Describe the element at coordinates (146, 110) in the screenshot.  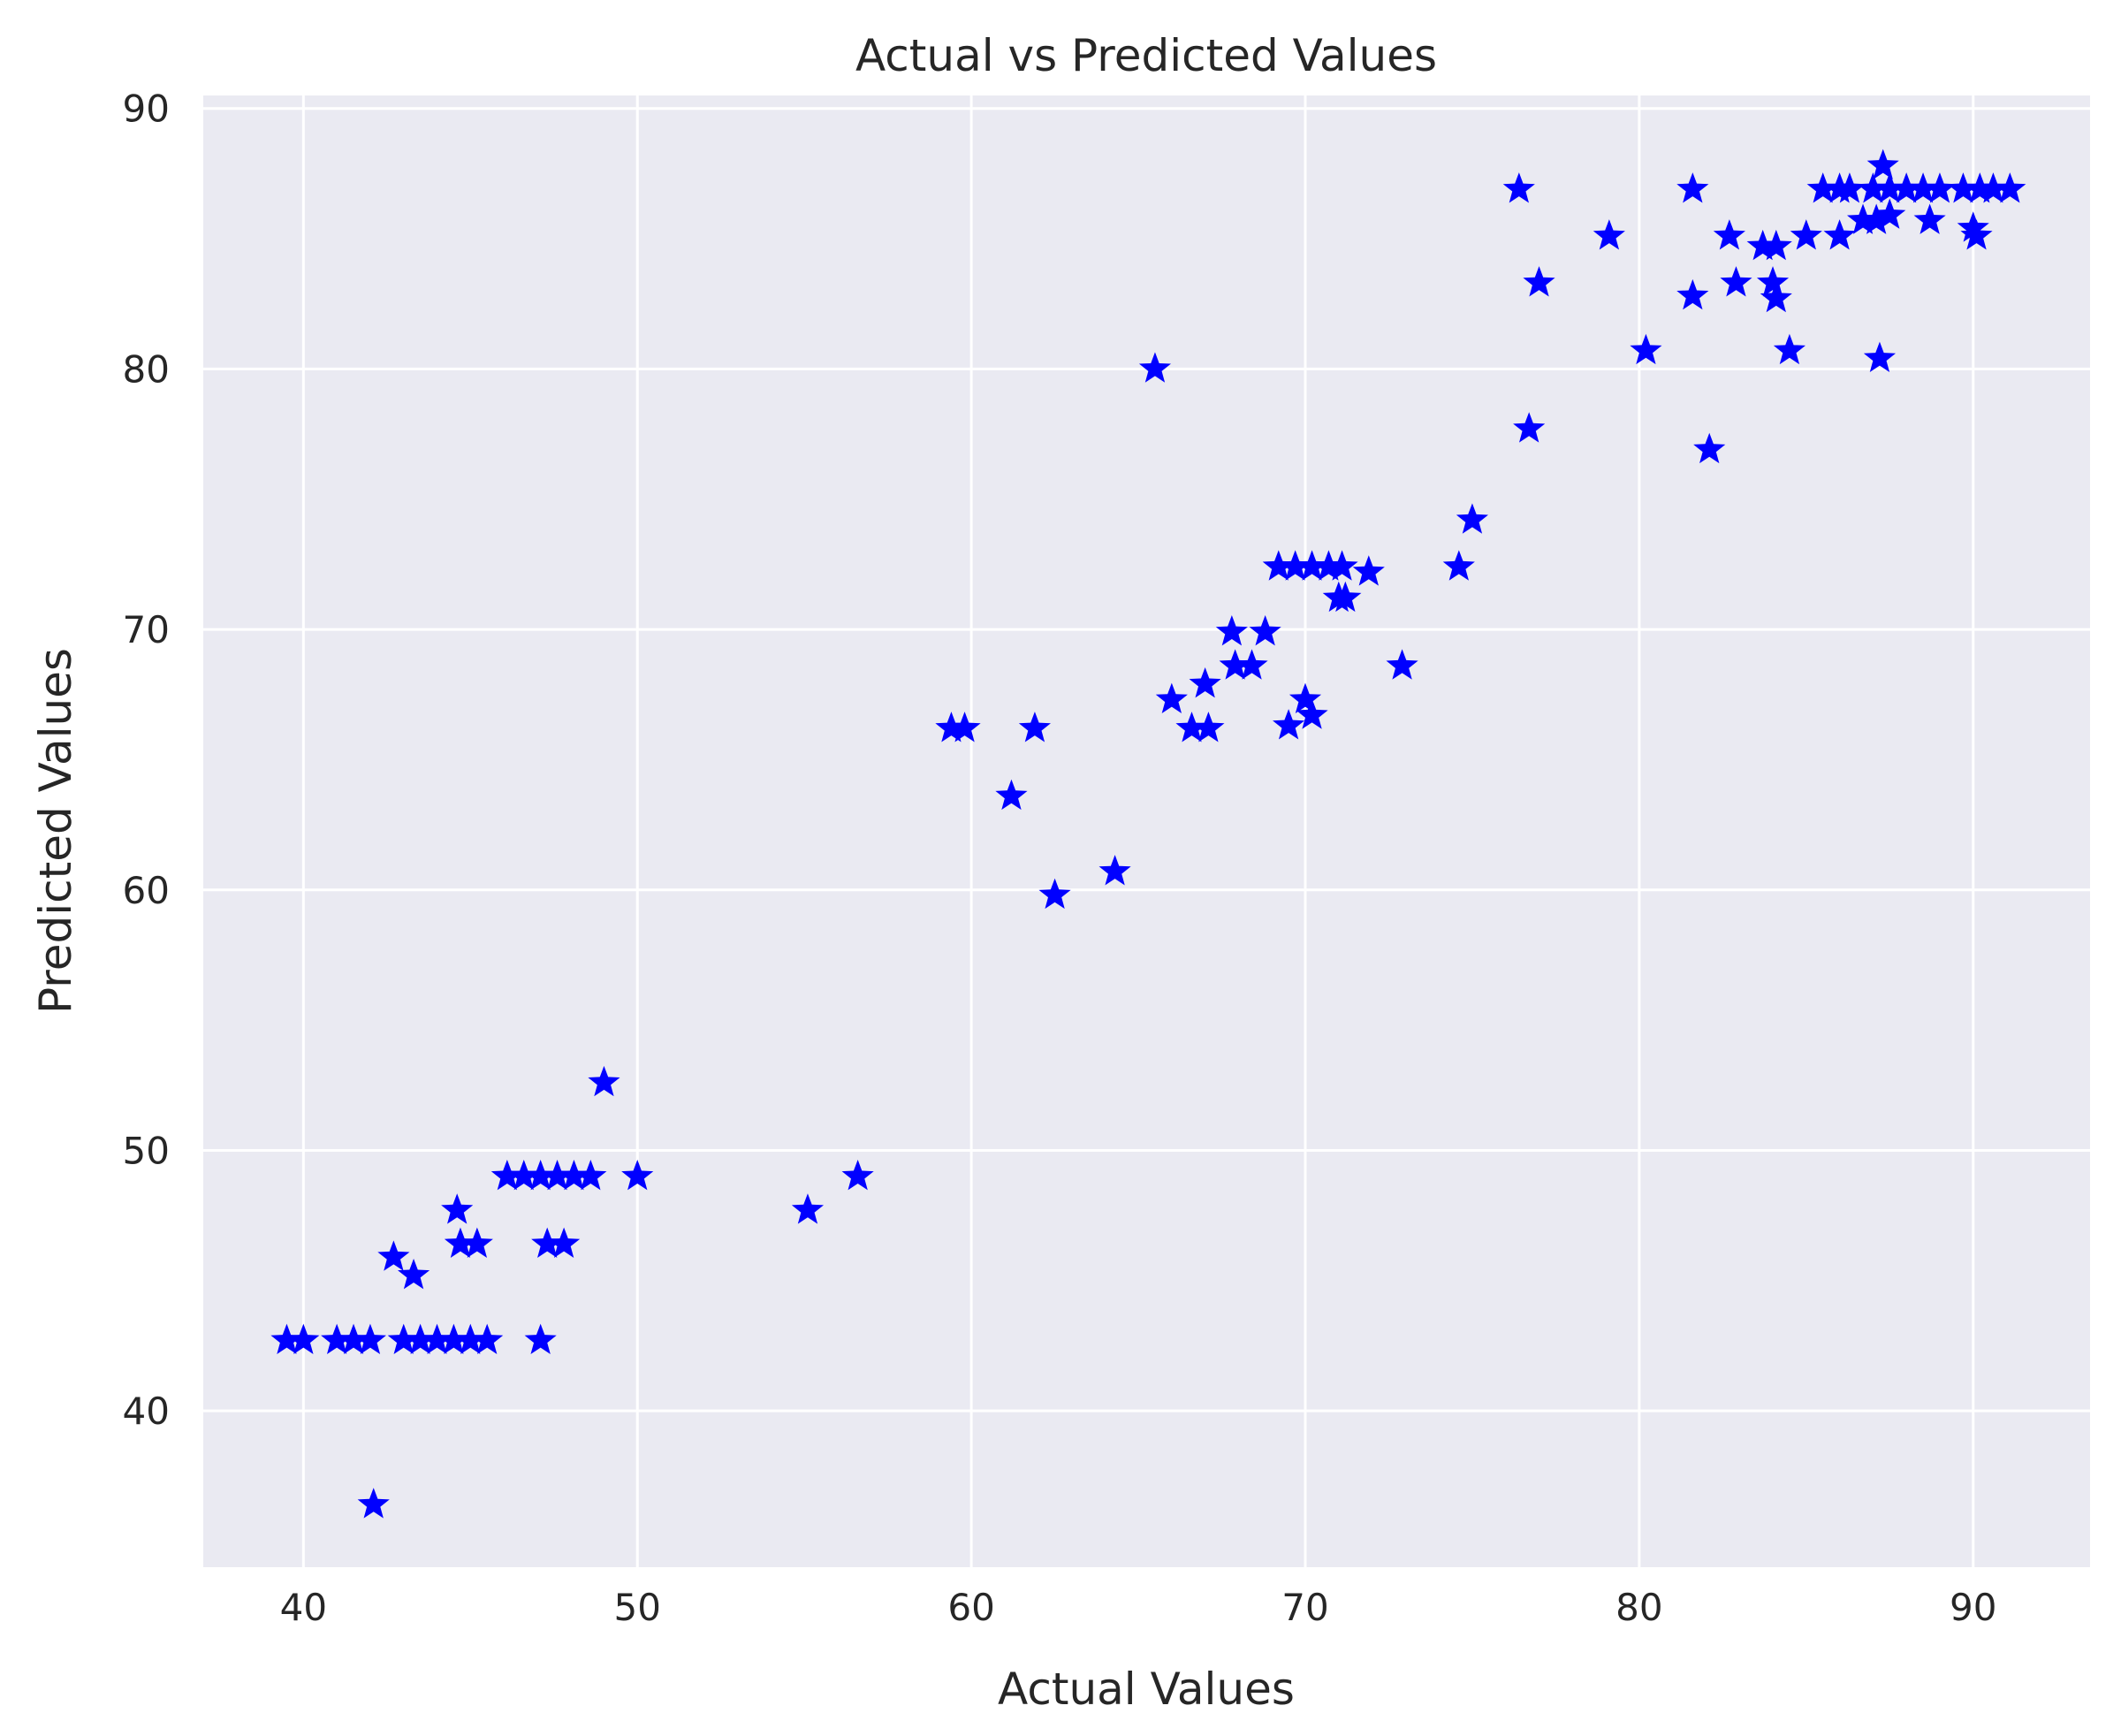
I see `y-tick-label: 90` at that location.